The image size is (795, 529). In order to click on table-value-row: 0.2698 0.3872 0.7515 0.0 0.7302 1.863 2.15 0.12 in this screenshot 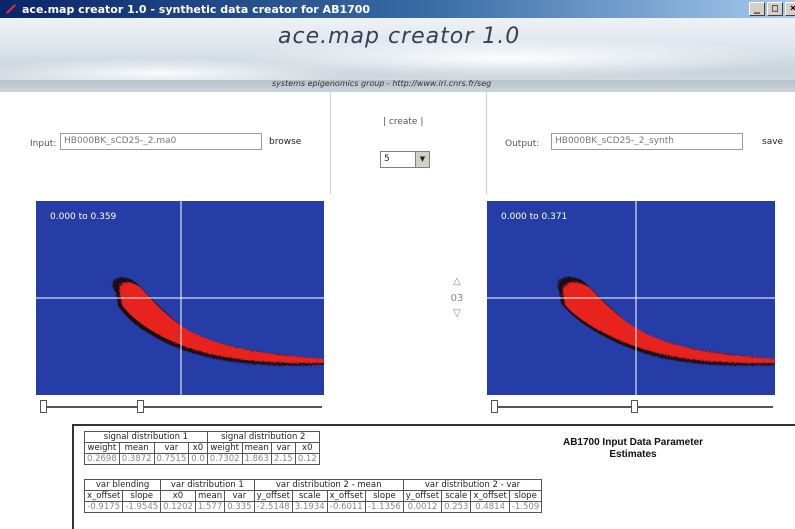, I will do `click(202, 459)`.